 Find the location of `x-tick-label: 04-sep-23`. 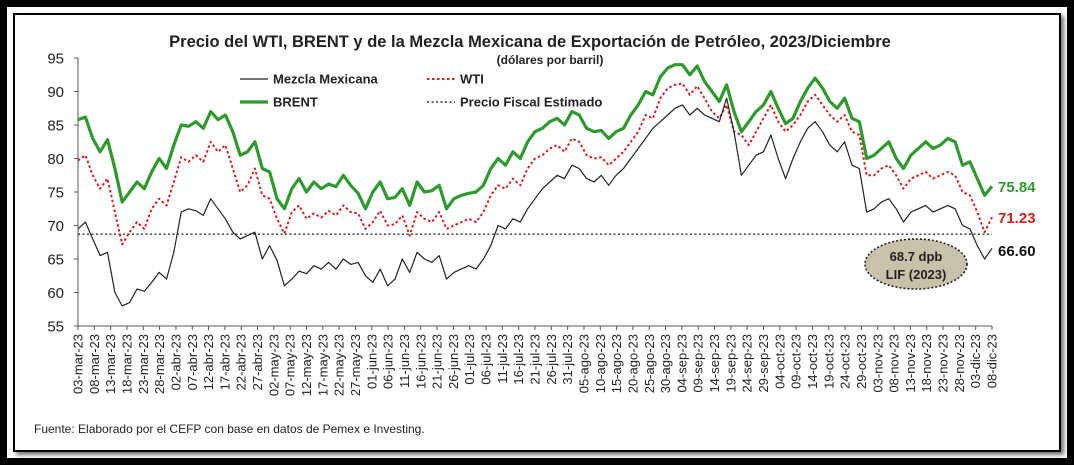

x-tick-label: 04-sep-23 is located at coordinates (681, 363).